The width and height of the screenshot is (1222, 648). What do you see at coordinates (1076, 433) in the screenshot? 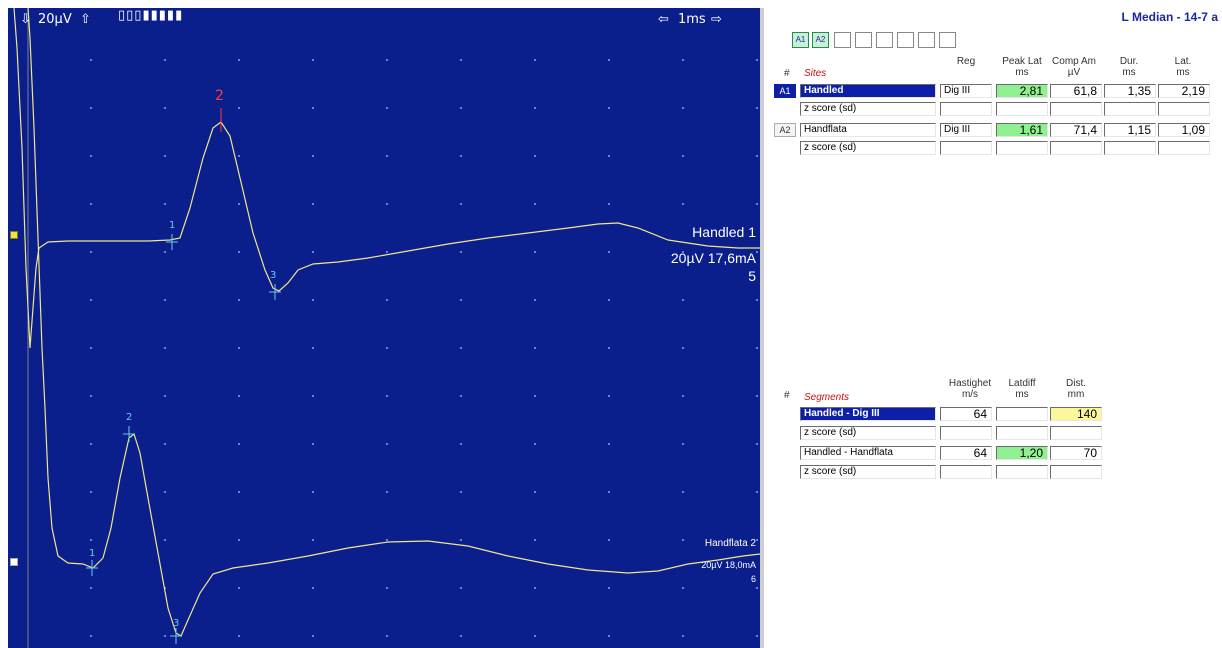
I see `segment-z-dist-handled-dig3` at bounding box center [1076, 433].